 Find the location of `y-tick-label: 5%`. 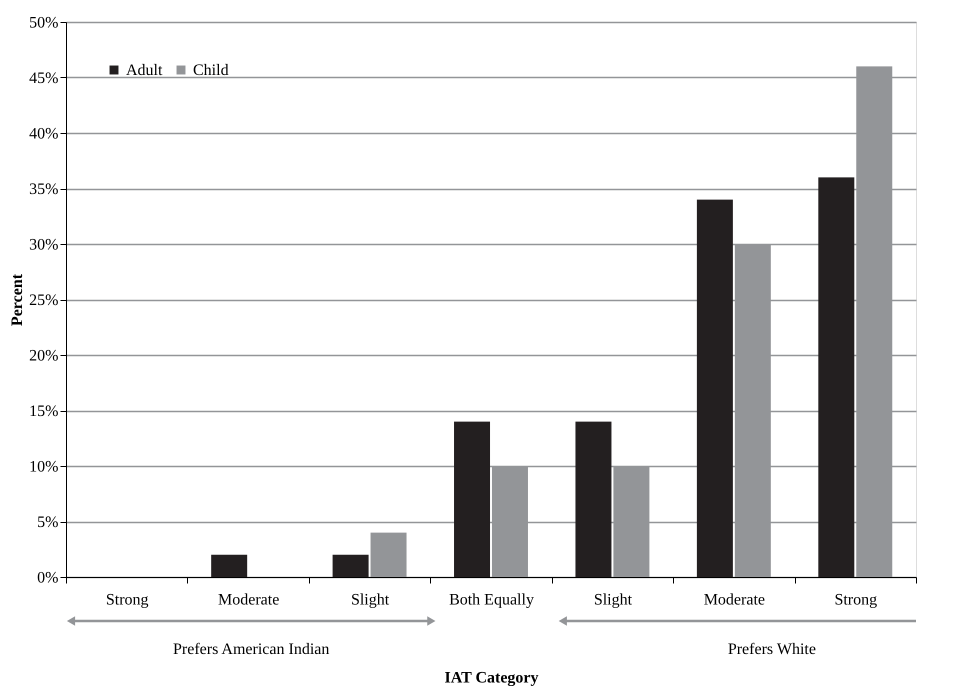

y-tick-label: 5% is located at coordinates (47, 522).